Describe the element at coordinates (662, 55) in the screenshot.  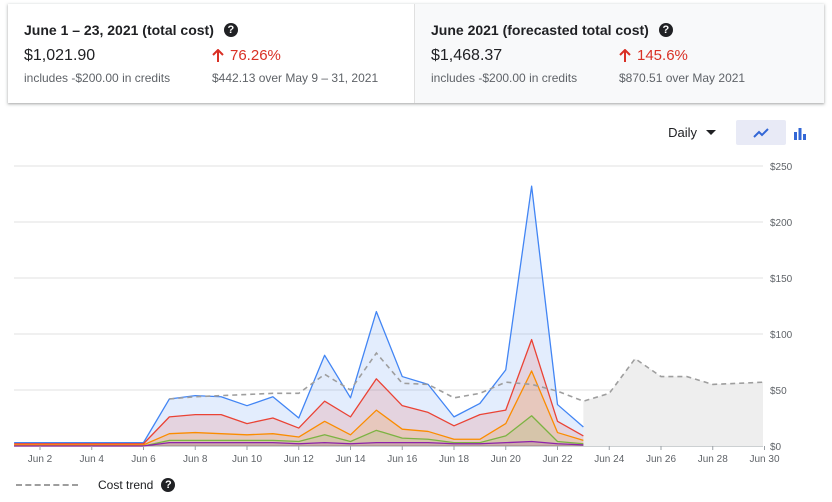
I see `forecast-change-percent-value: 145.6%` at that location.